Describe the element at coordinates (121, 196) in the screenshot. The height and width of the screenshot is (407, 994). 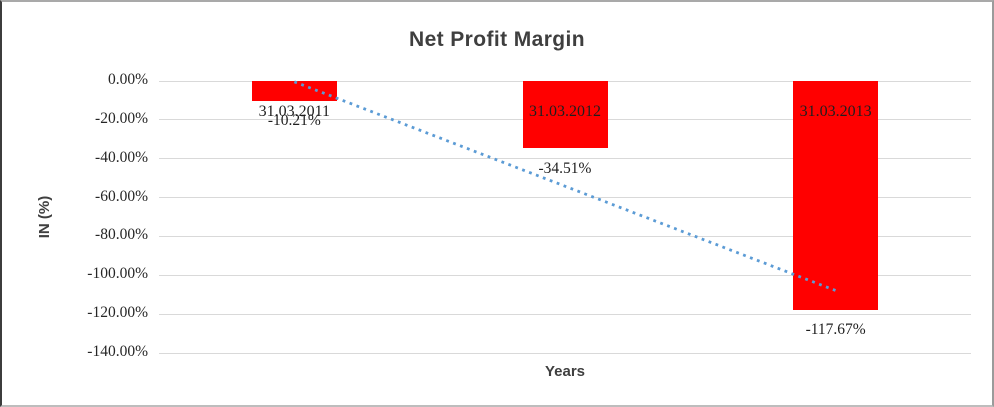
I see `y-tick-label: -60.00%` at that location.